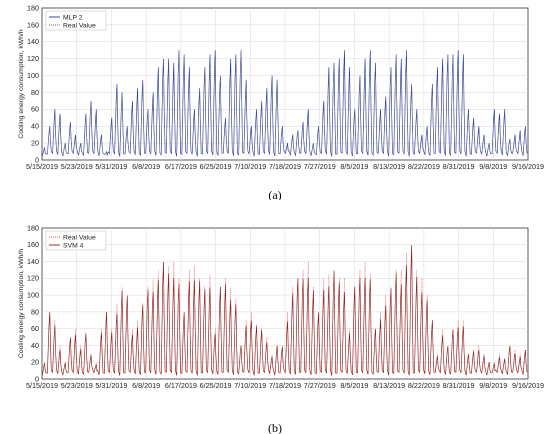 This screenshot has width=550, height=434. I want to click on caption-b: (b), so click(275, 427).